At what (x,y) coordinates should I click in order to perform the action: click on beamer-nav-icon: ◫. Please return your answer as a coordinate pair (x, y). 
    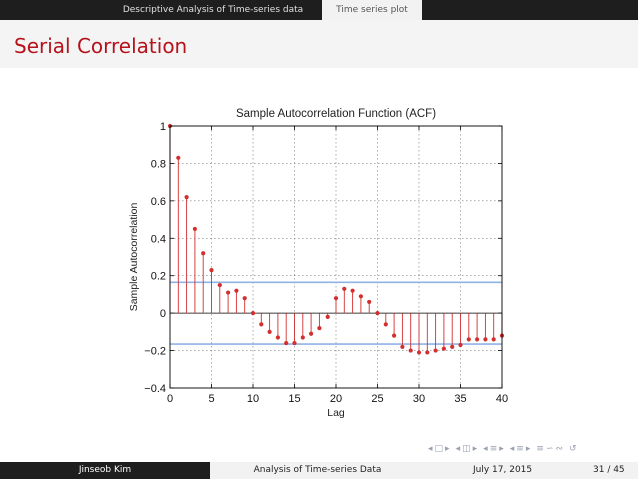
    Looking at the image, I should click on (466, 449).